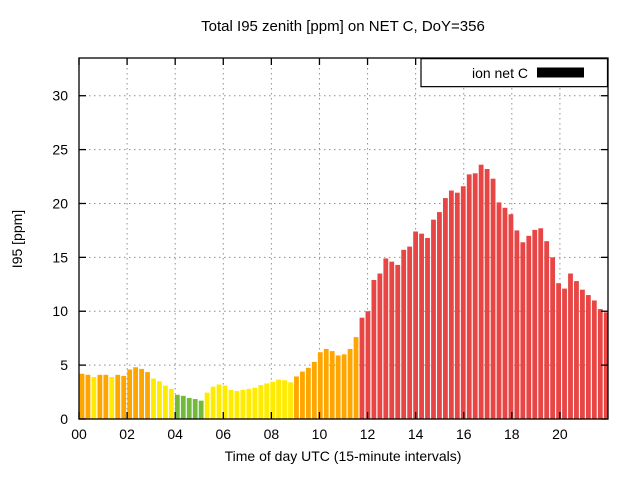  What do you see at coordinates (512, 434) in the screenshot?
I see `x-tick-label: 18` at bounding box center [512, 434].